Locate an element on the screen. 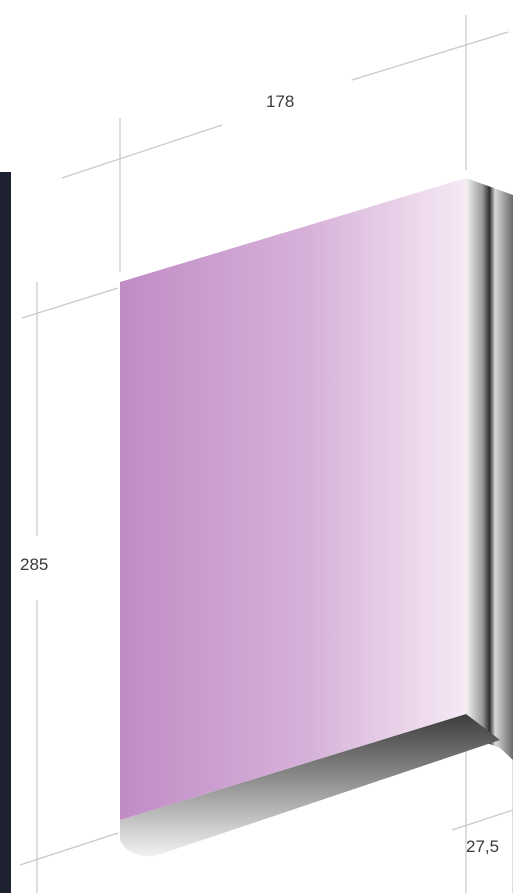 This screenshot has height=893, width=513. depth-dimension-lines is located at coordinates (482, 814).